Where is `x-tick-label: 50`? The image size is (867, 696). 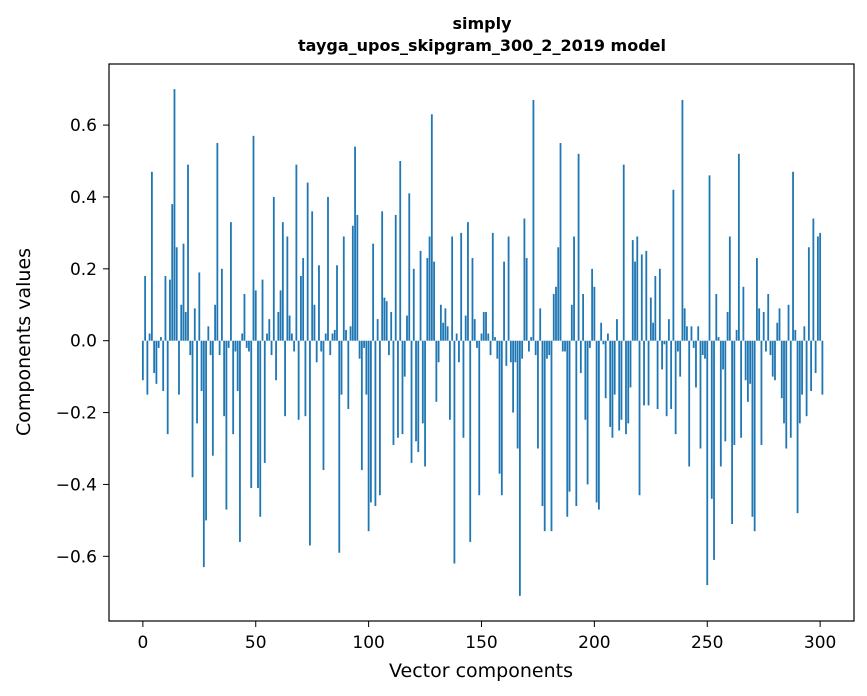
x-tick-label: 50 is located at coordinates (256, 643).